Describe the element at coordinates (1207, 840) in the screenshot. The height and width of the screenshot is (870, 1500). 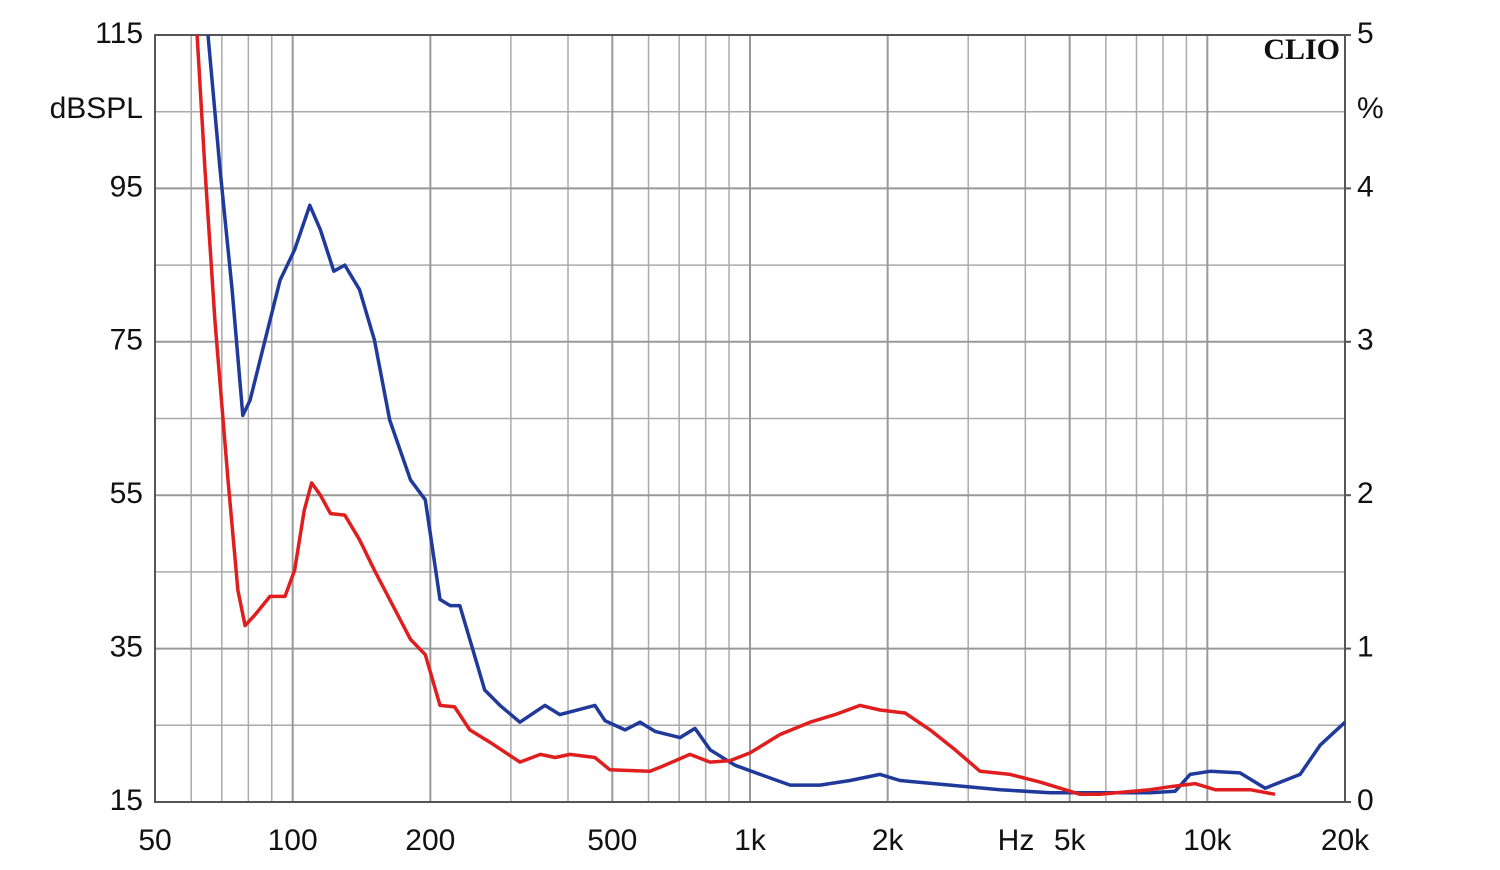
I see `x-tick-label: 10k` at that location.